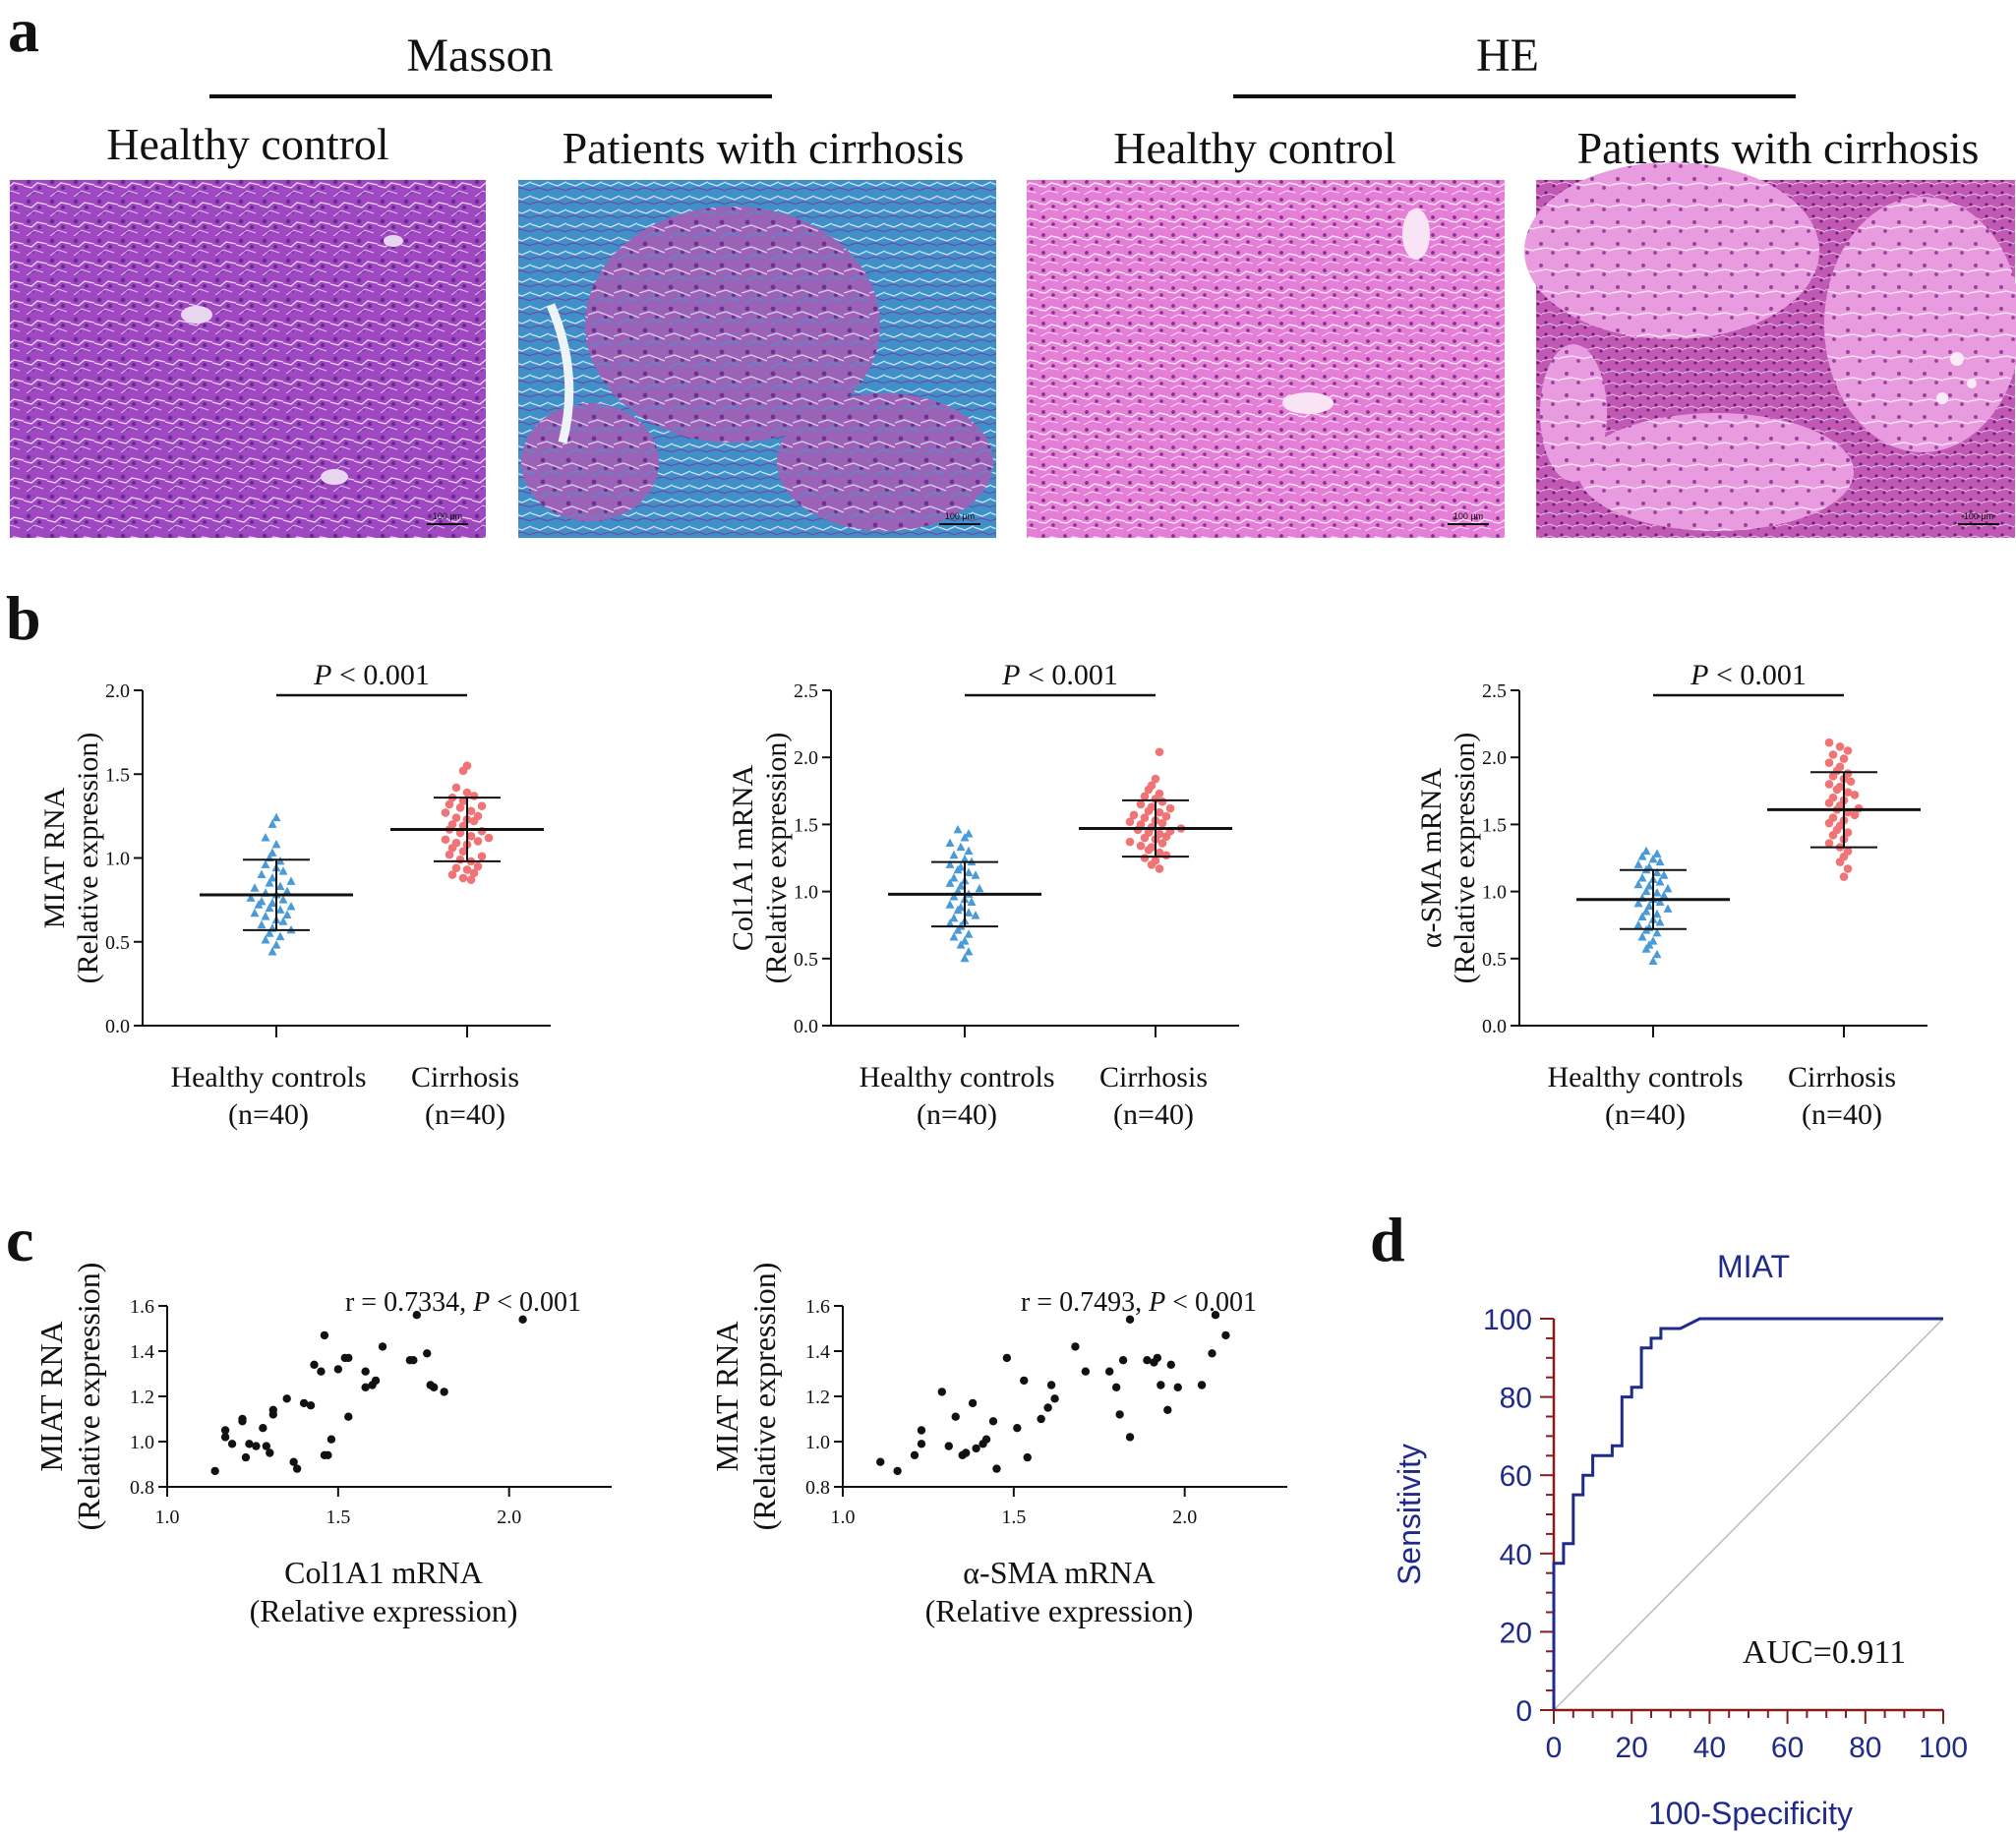  I want to click on panel-d-letter: d, so click(1387, 1240).